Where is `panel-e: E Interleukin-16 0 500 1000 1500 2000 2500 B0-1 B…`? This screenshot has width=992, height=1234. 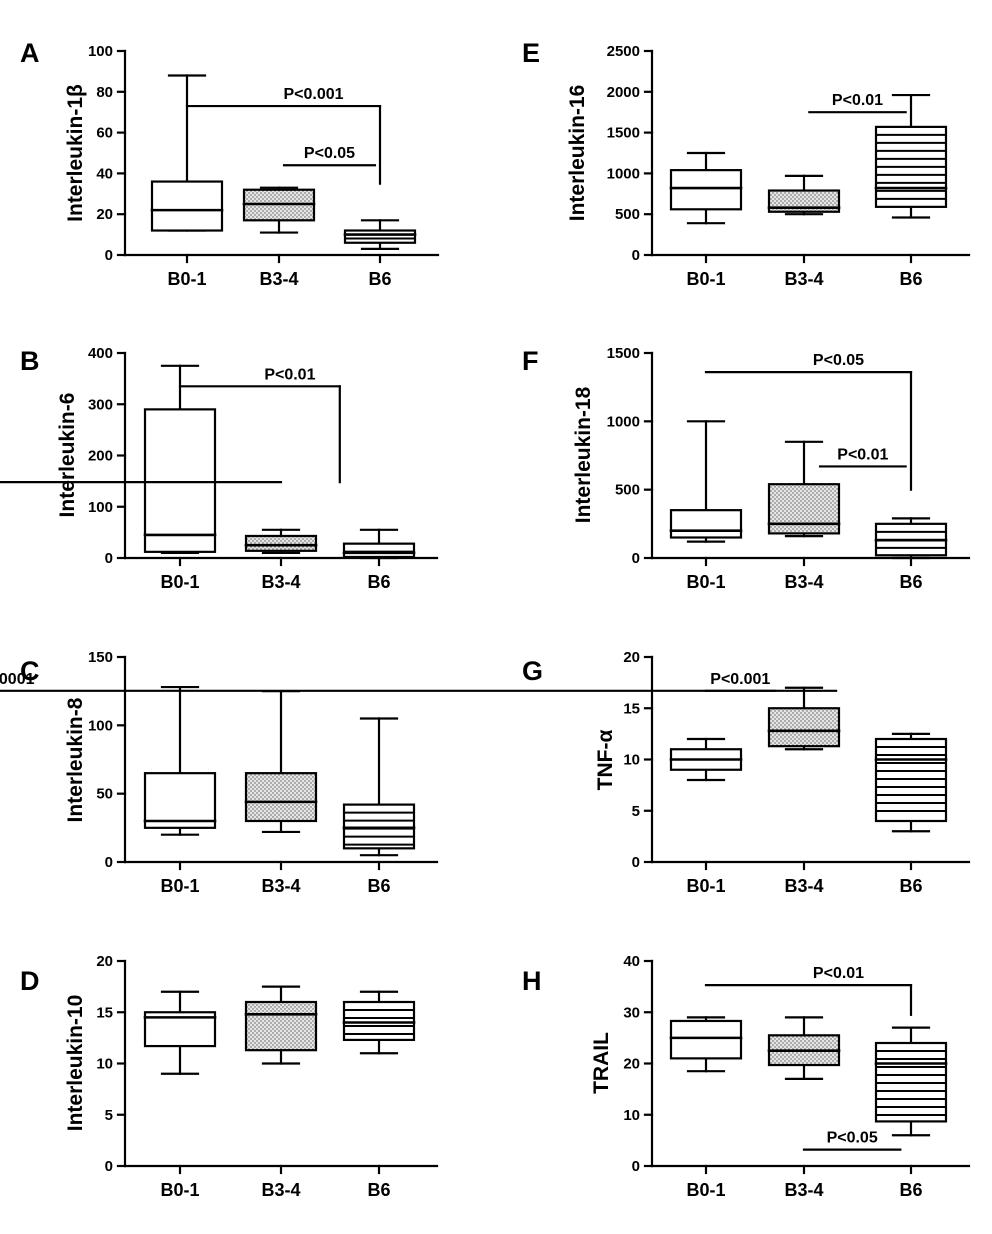 panel-e: E Interleukin-16 0 500 1000 1500 2000 2500 B0-1 B… is located at coordinates (746, 163).